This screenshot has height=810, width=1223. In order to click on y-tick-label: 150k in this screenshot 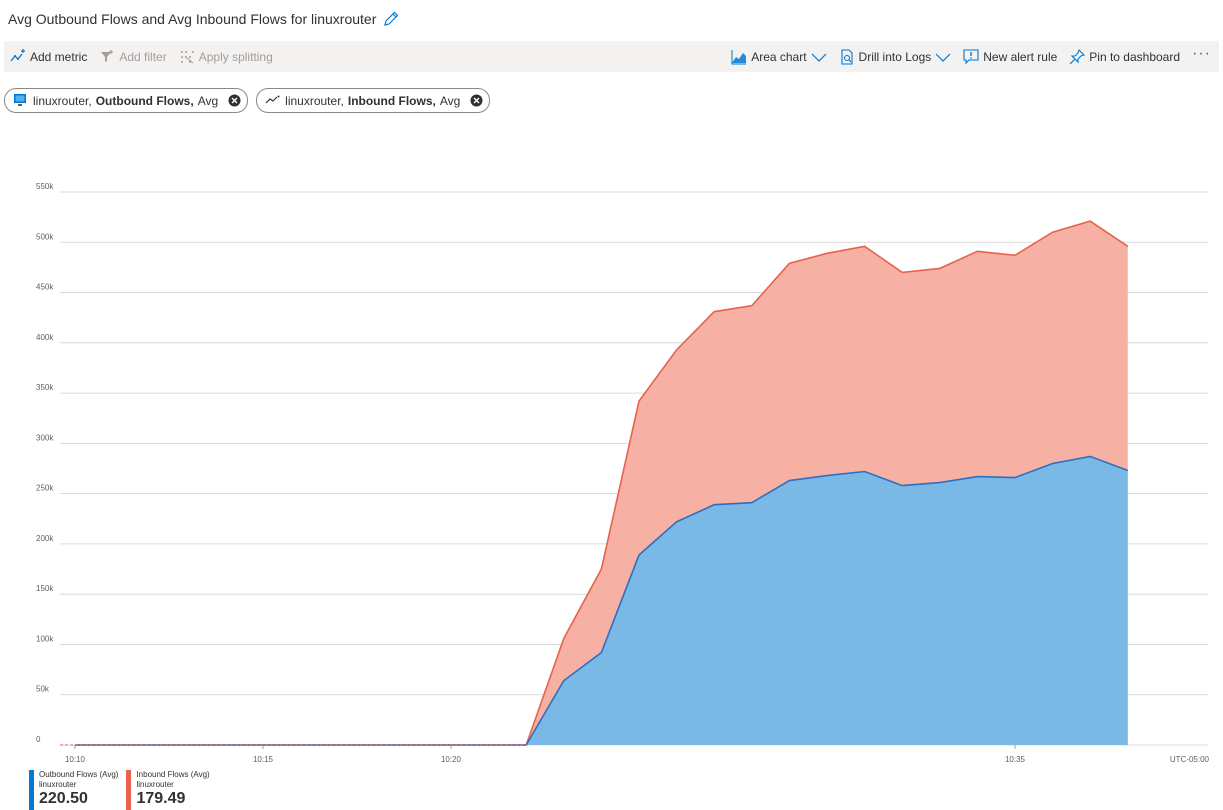, I will do `click(45, 588)`.